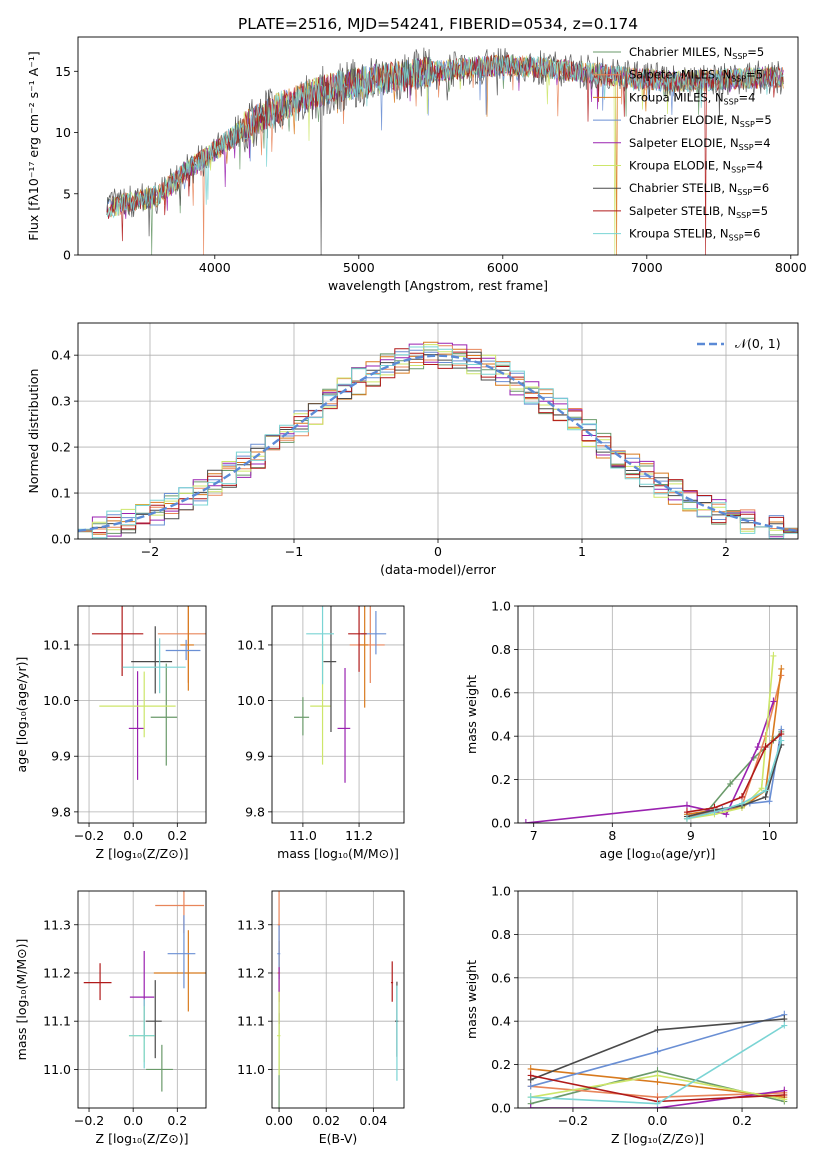 This screenshot has height=1170, width=819. What do you see at coordinates (503, 267) in the screenshot?
I see `x-tick-label: 6000` at bounding box center [503, 267].